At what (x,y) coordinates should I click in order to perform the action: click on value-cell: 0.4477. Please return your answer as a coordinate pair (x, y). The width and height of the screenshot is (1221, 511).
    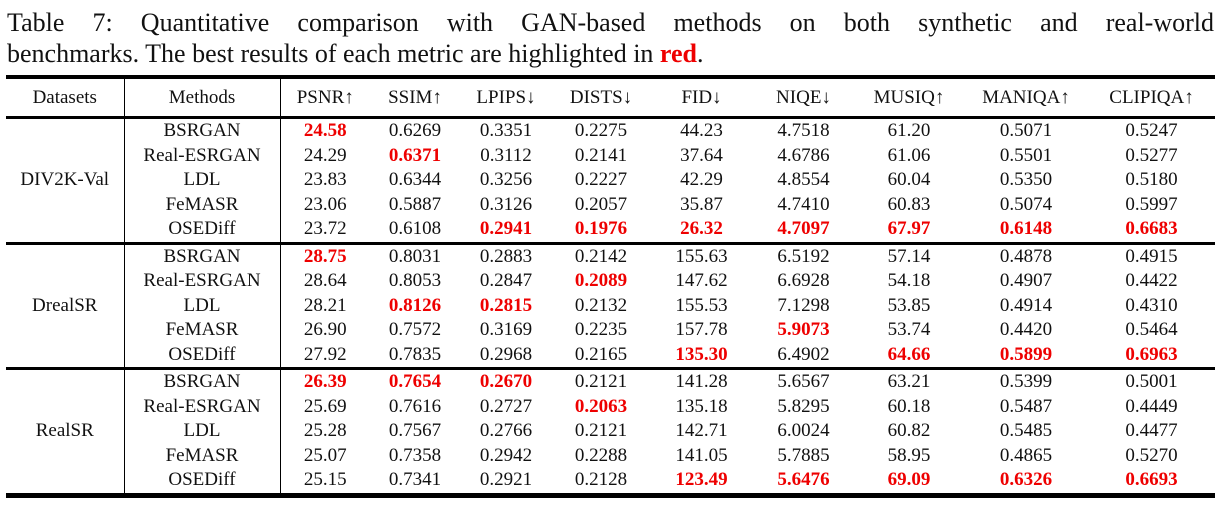
    Looking at the image, I should click on (1151, 430).